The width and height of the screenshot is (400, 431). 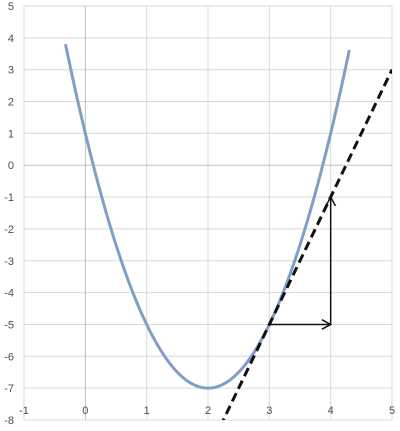 I want to click on run-arrow, so click(x=299, y=325).